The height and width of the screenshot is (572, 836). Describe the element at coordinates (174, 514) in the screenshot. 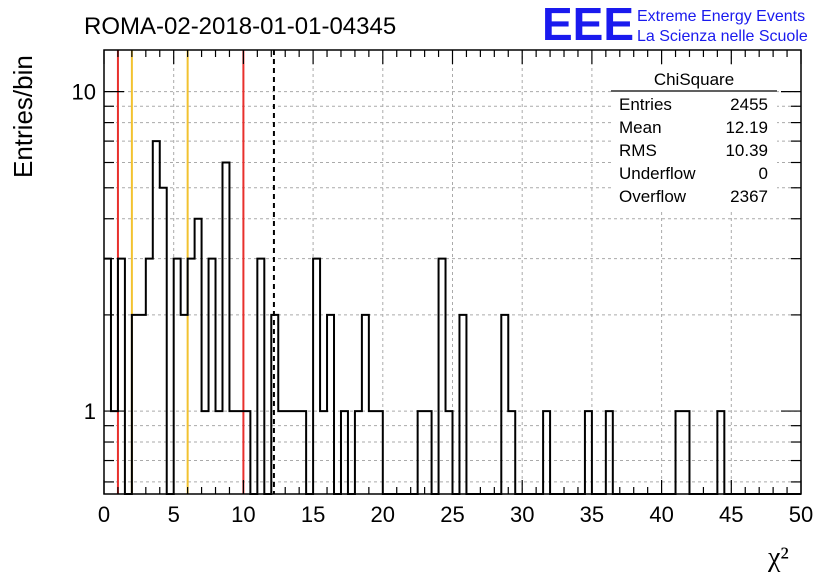

I see `x-tick-label: 5` at that location.